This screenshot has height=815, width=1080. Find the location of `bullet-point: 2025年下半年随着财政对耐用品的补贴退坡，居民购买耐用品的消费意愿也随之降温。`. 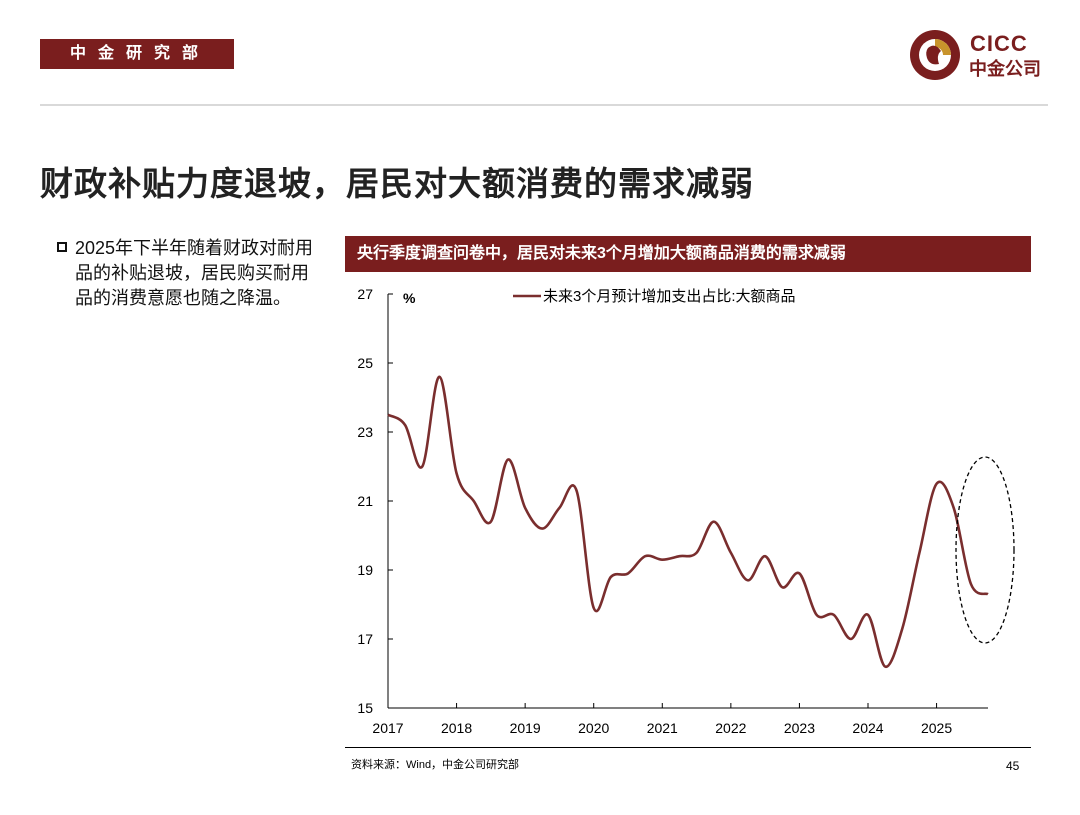

bullet-point: 2025年下半年随着财政对耐用品的补贴退坡，居民购买耐用品的消费意愿也随之降温。 is located at coordinates (187, 273).